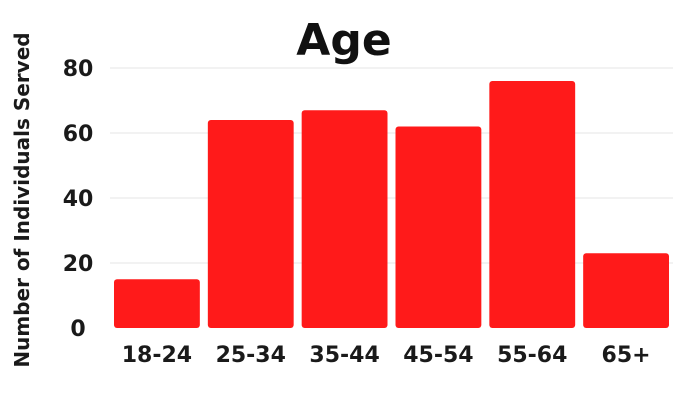 Image resolution: width=685 pixels, height=396 pixels. Describe the element at coordinates (22, 199) in the screenshot. I see `y-axis-title: Number of Individuals Served` at that location.